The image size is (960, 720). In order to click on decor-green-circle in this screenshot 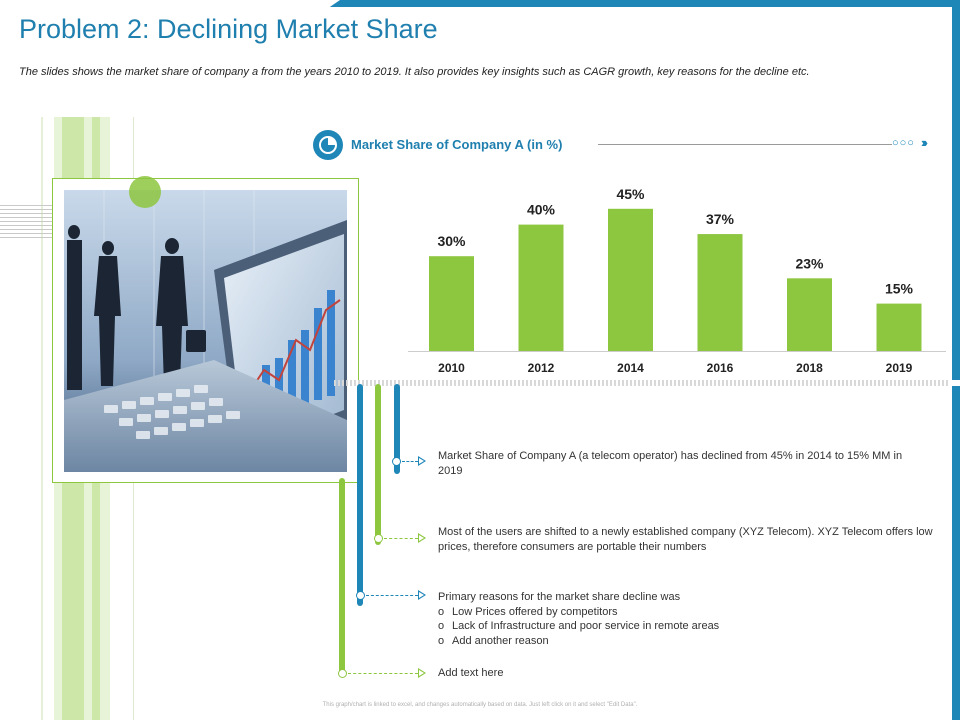, I will do `click(145, 192)`.